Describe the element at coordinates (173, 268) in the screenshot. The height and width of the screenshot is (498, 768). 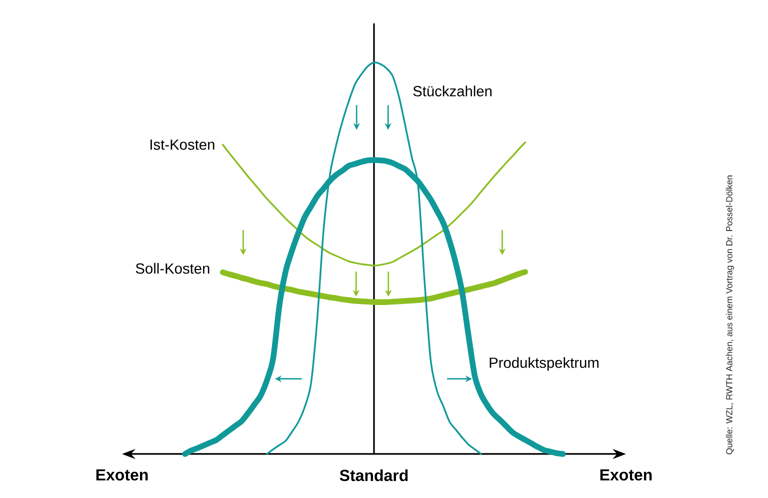
I see `series-label: Soll-Kosten` at that location.